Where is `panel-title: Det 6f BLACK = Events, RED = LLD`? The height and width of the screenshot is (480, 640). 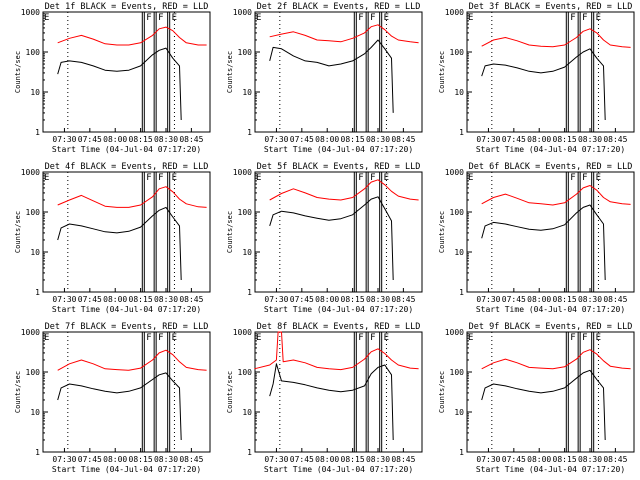 panel-title: Det 6f BLACK = Events, RED = LLD is located at coordinates (551, 167).